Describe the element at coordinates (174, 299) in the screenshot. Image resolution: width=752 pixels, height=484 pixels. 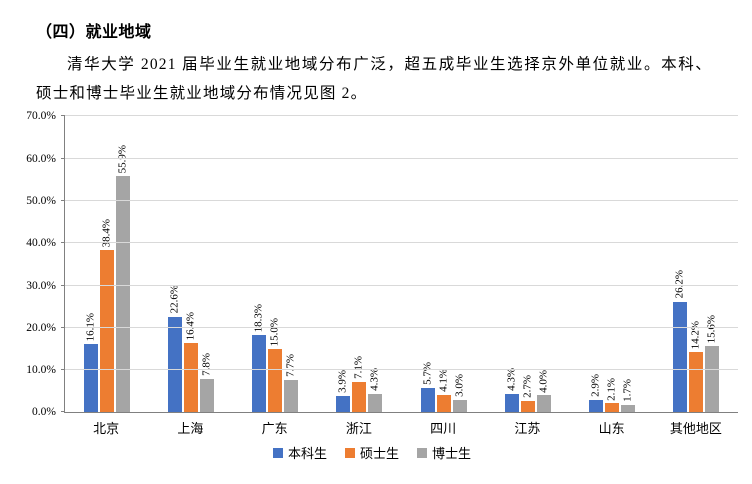
I see `bar-value-label: 22.6%` at that location.